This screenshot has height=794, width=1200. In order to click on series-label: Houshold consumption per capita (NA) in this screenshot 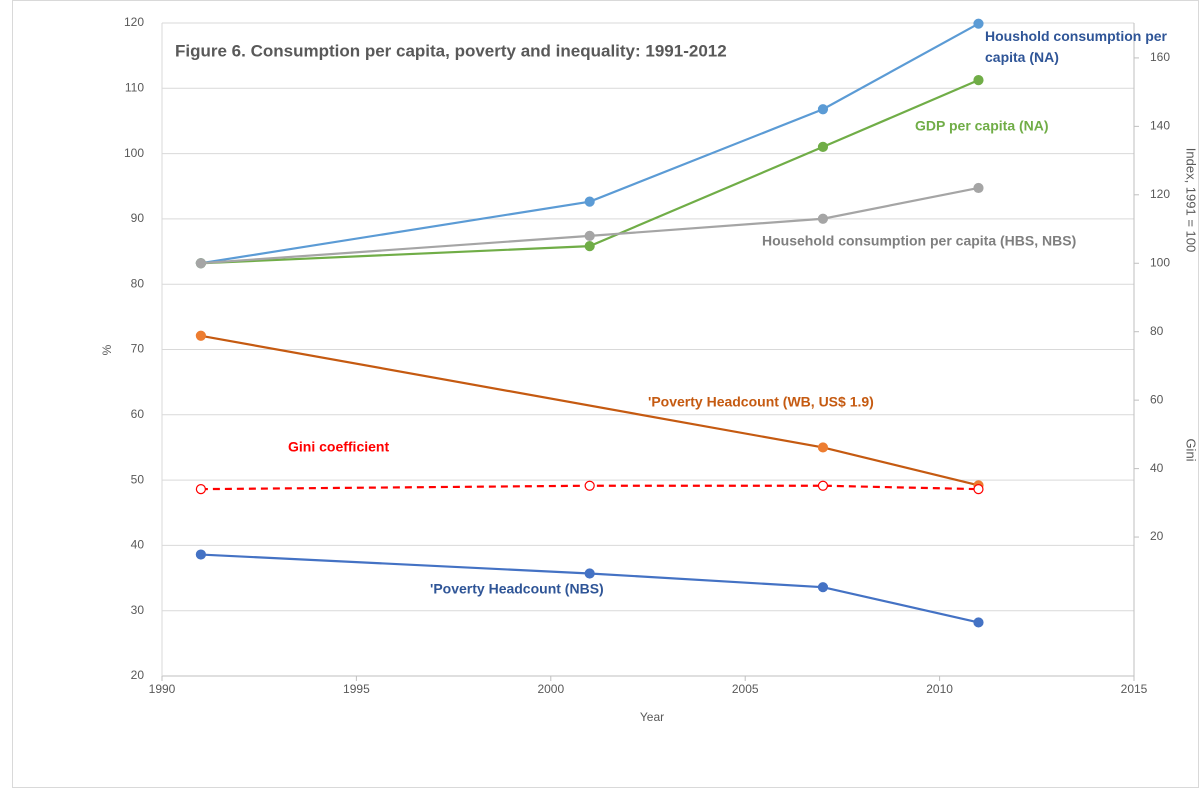, I will do `click(1076, 46)`.